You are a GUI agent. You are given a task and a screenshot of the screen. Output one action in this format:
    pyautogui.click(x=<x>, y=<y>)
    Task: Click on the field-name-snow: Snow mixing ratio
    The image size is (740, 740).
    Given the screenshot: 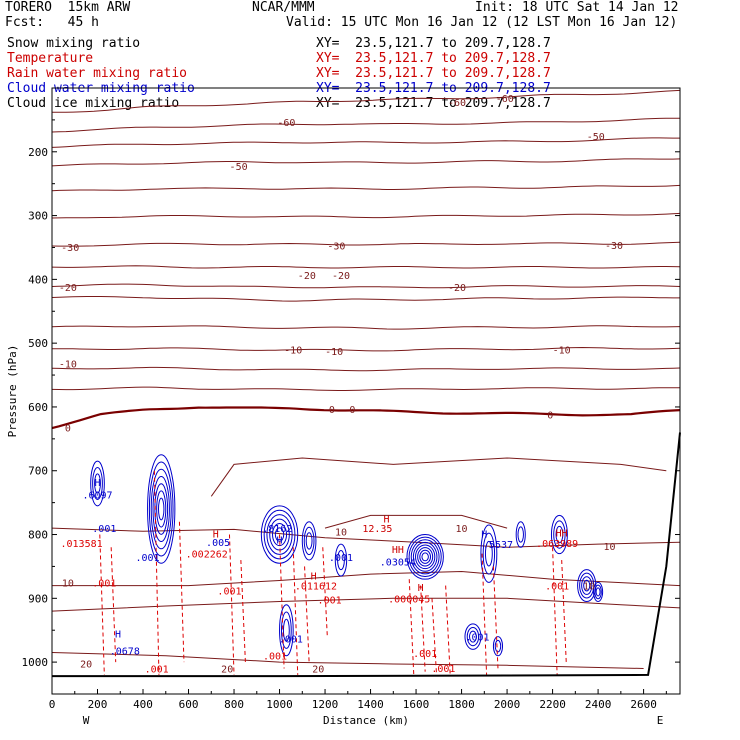 What is the action you would take?
    pyautogui.click(x=74, y=43)
    